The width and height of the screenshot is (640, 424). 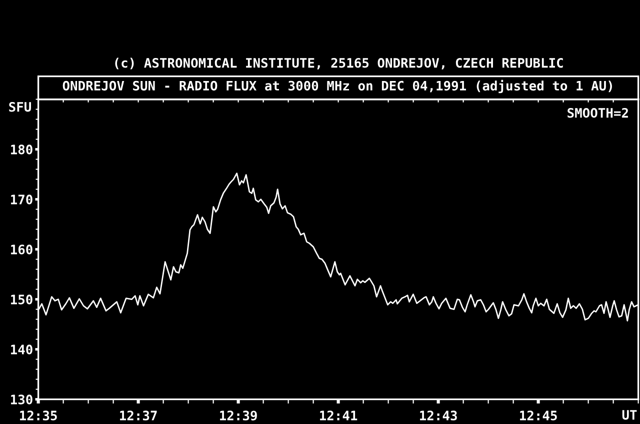 What do you see at coordinates (598, 113) in the screenshot?
I see `annotation: SMOOTH=2` at bounding box center [598, 113].